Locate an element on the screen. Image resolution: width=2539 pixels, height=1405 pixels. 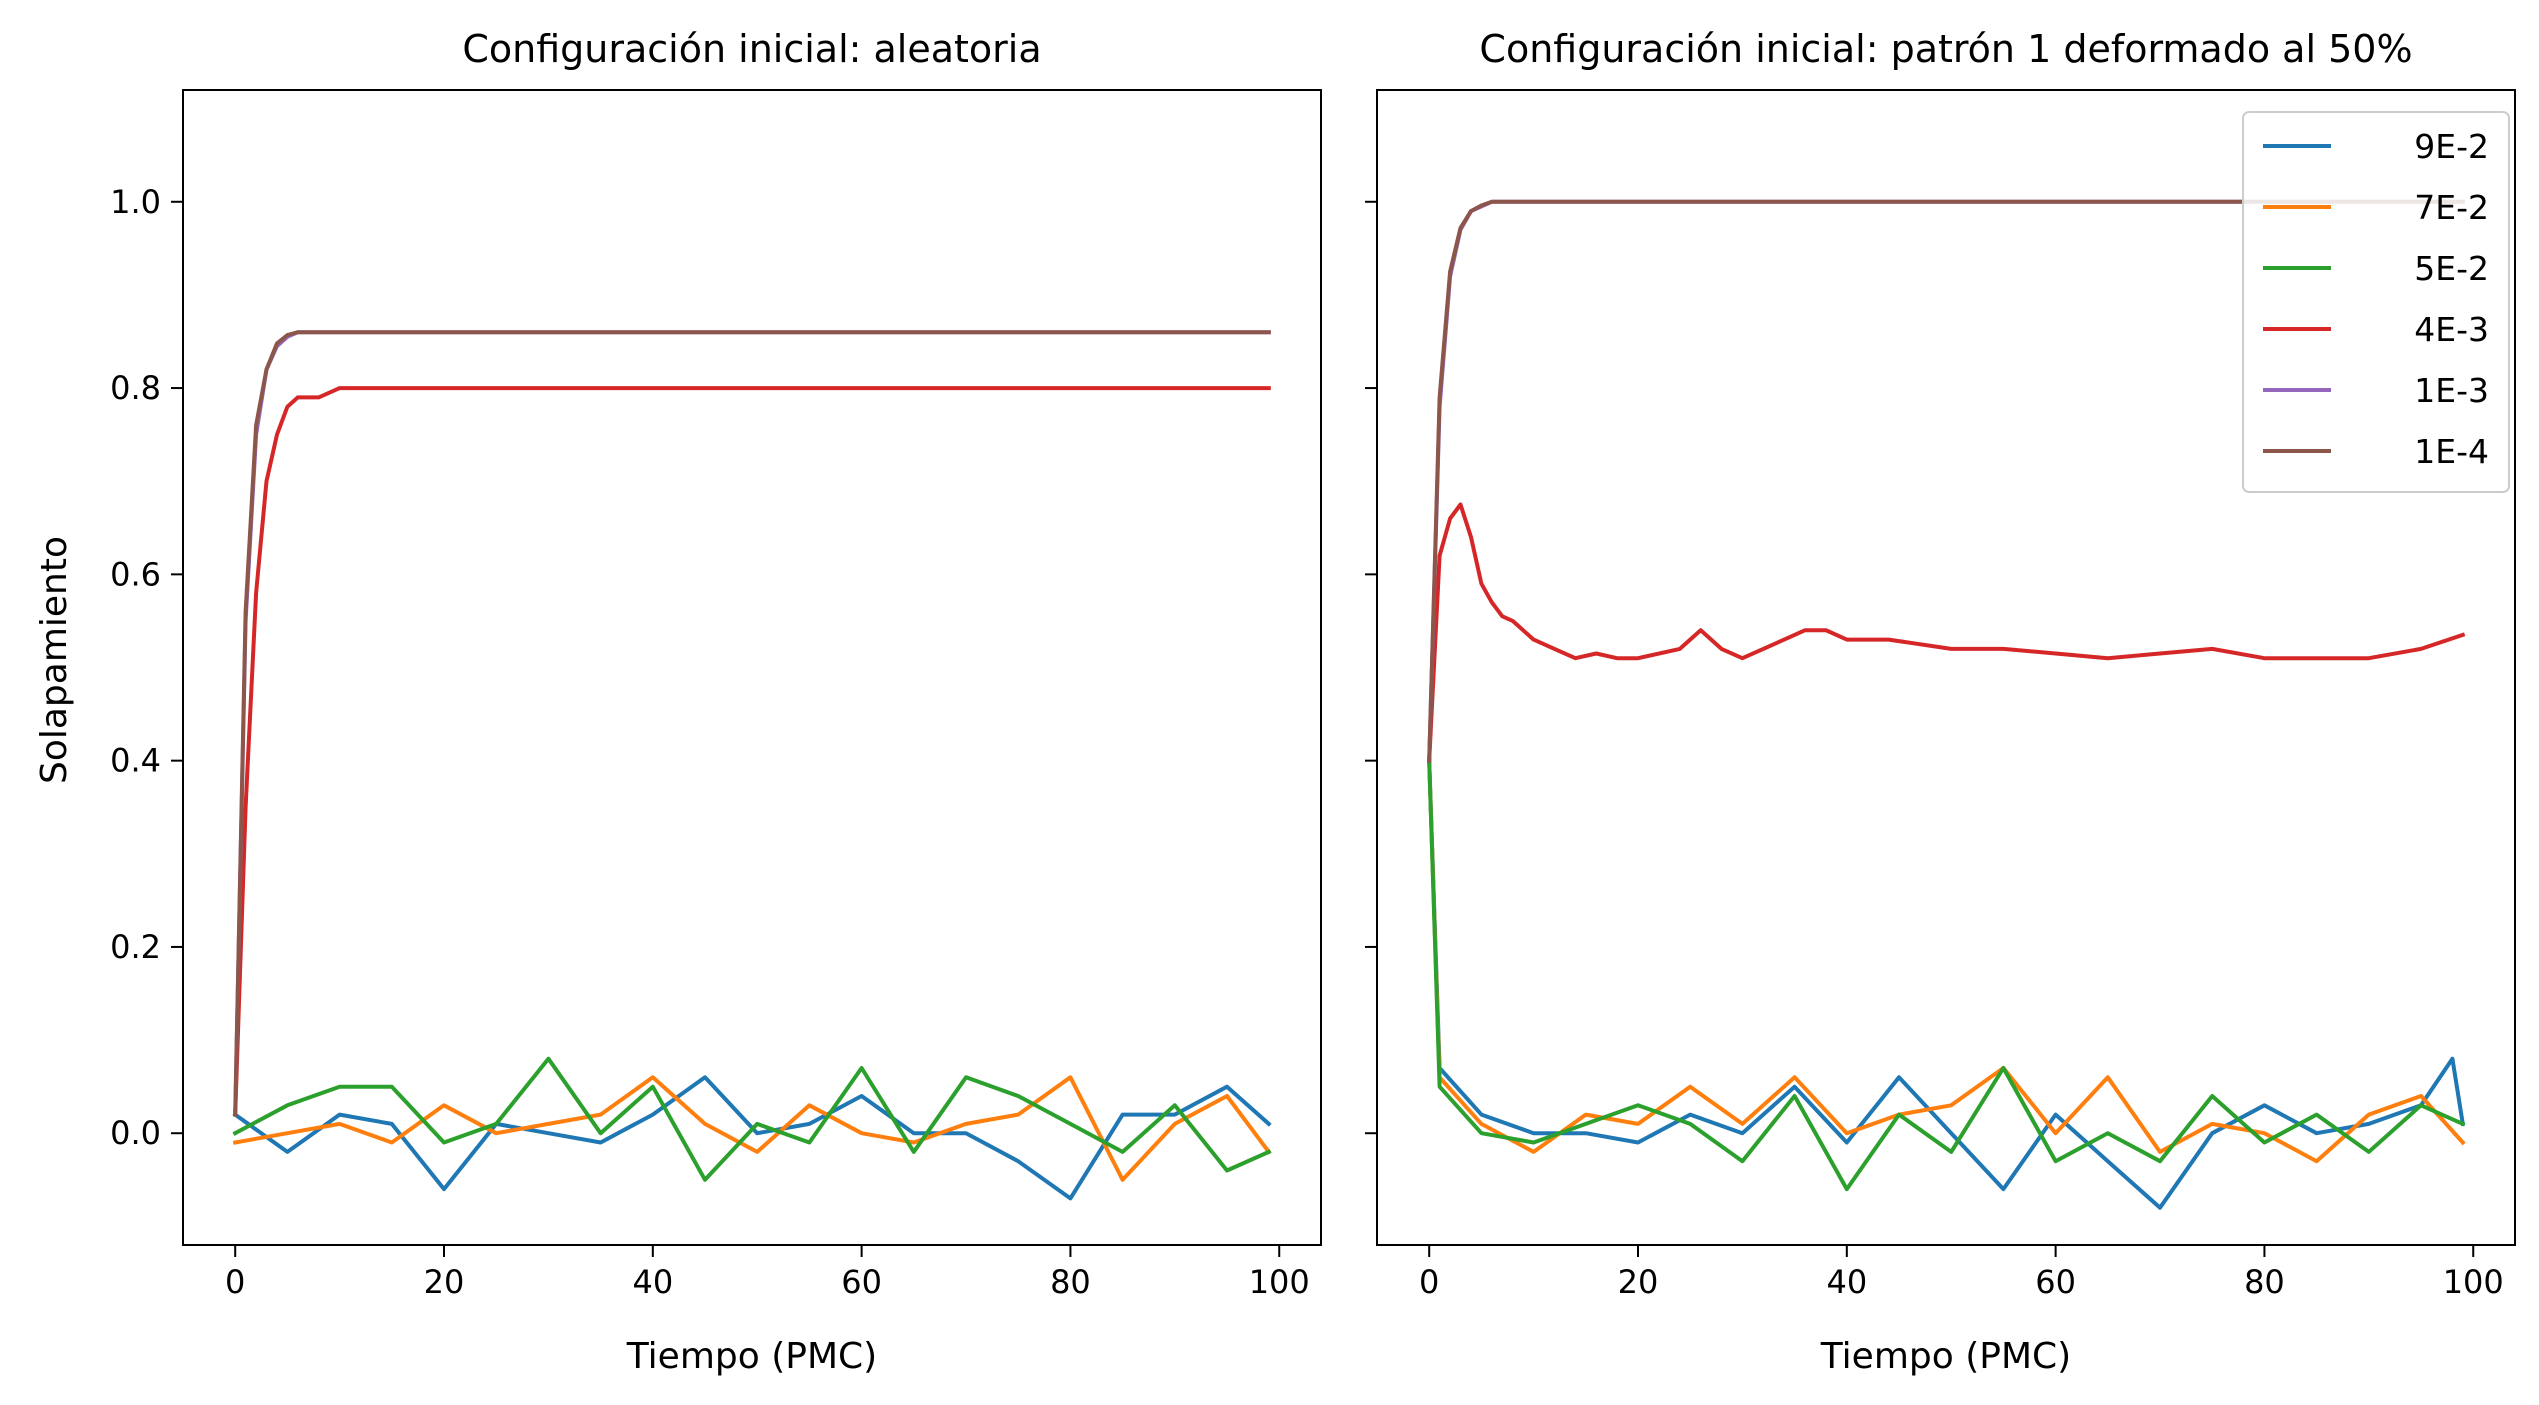
right-chart-xtick-label: 100 is located at coordinates (2473, 1282).